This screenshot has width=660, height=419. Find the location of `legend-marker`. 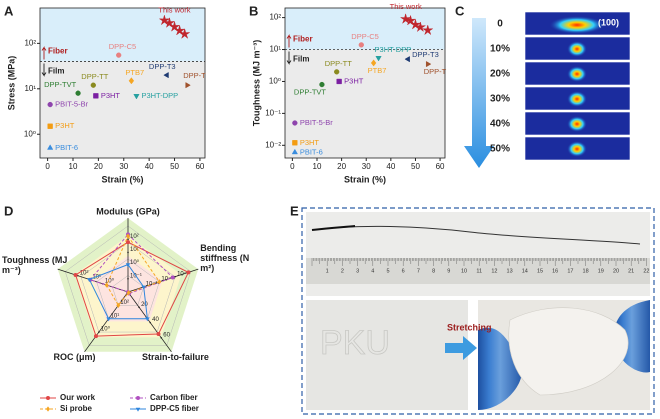

legend-marker is located at coordinates (138, 409).